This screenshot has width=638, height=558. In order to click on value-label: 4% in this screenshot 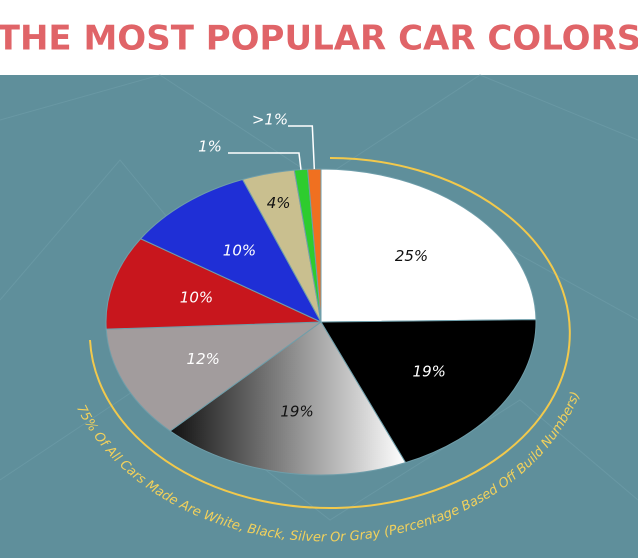, I will do `click(279, 203)`.